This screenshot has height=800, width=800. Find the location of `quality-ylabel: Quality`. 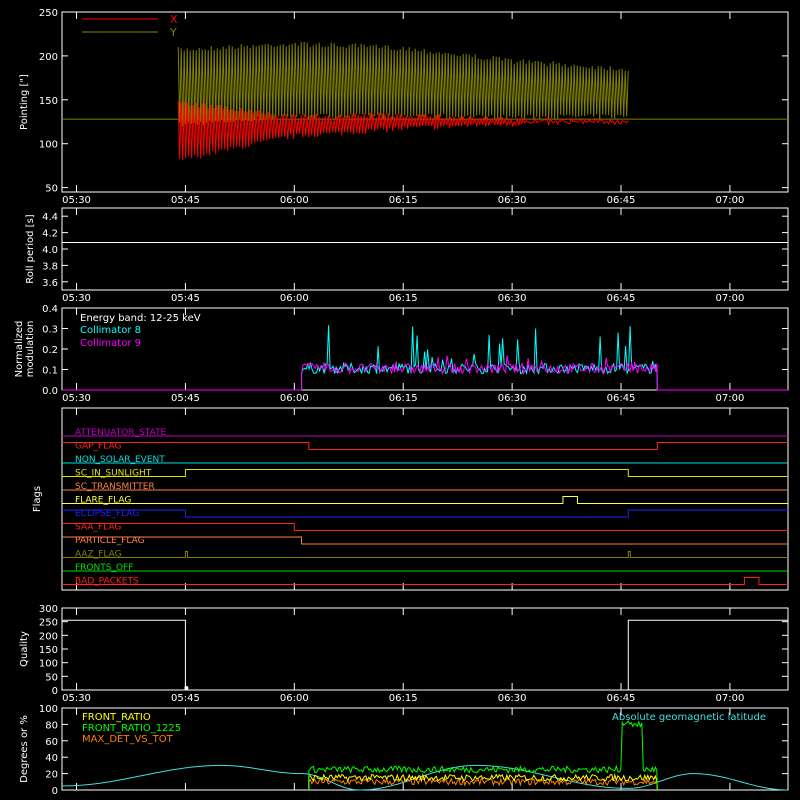

quality-ylabel: Quality is located at coordinates (24, 649).